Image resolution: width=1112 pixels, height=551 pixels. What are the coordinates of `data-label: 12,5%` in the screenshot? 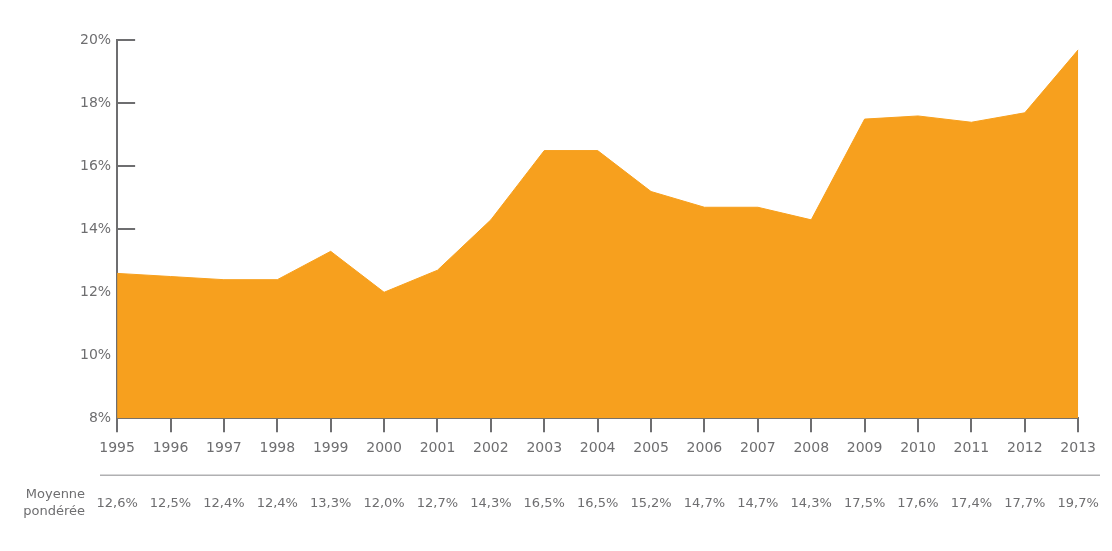 It's located at (170, 502).